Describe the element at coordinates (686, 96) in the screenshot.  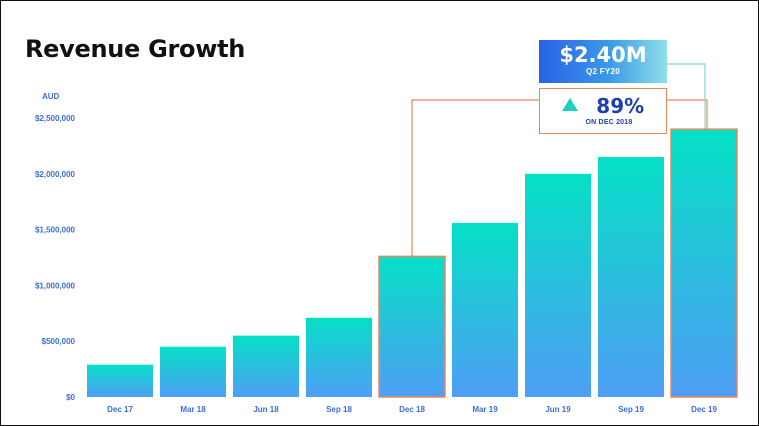
I see `value-connector-line` at that location.